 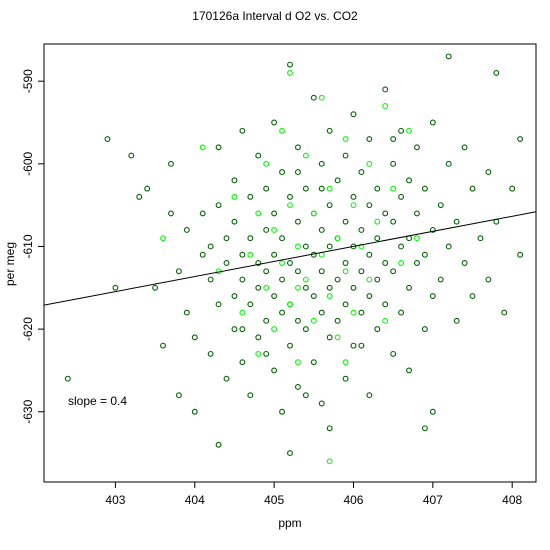 I want to click on chart-title: 170126a Interval d O2 vs. CO2, so click(x=275, y=16).